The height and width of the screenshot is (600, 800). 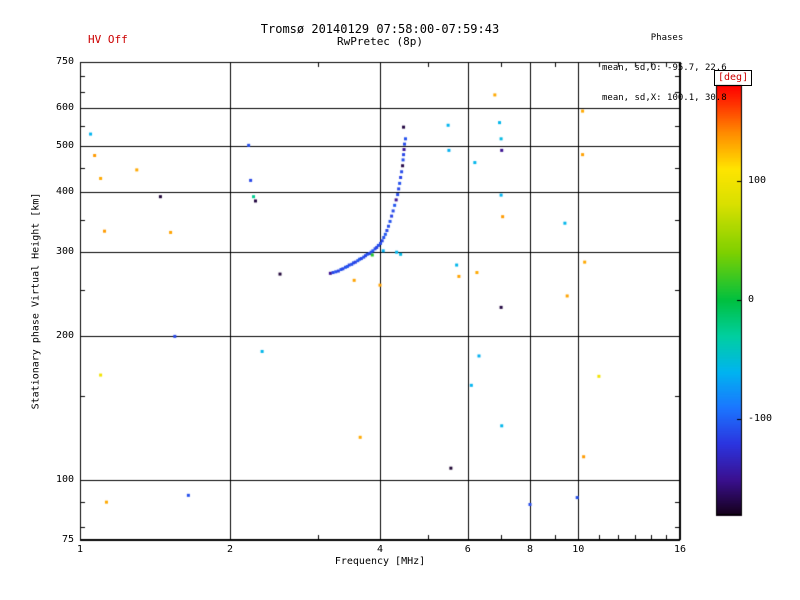 What do you see at coordinates (530, 549) in the screenshot?
I see `x-tick-label: 8` at bounding box center [530, 549].